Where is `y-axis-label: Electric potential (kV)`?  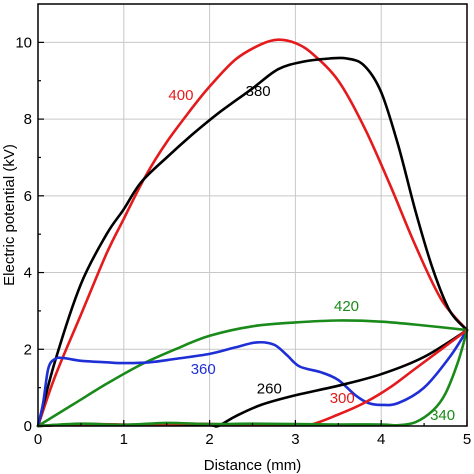 y-axis-label: Electric potential (kV) is located at coordinates (9, 215).